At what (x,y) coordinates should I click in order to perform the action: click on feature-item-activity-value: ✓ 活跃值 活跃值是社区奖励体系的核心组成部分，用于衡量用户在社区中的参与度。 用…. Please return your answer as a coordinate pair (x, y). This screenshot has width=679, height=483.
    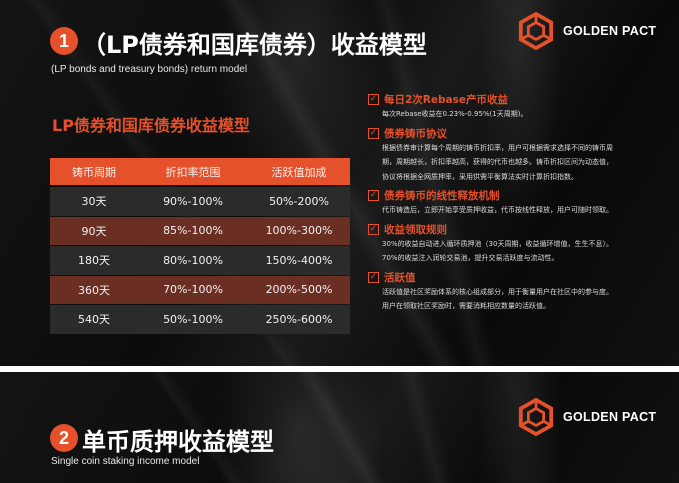
    Looking at the image, I should click on (518, 292).